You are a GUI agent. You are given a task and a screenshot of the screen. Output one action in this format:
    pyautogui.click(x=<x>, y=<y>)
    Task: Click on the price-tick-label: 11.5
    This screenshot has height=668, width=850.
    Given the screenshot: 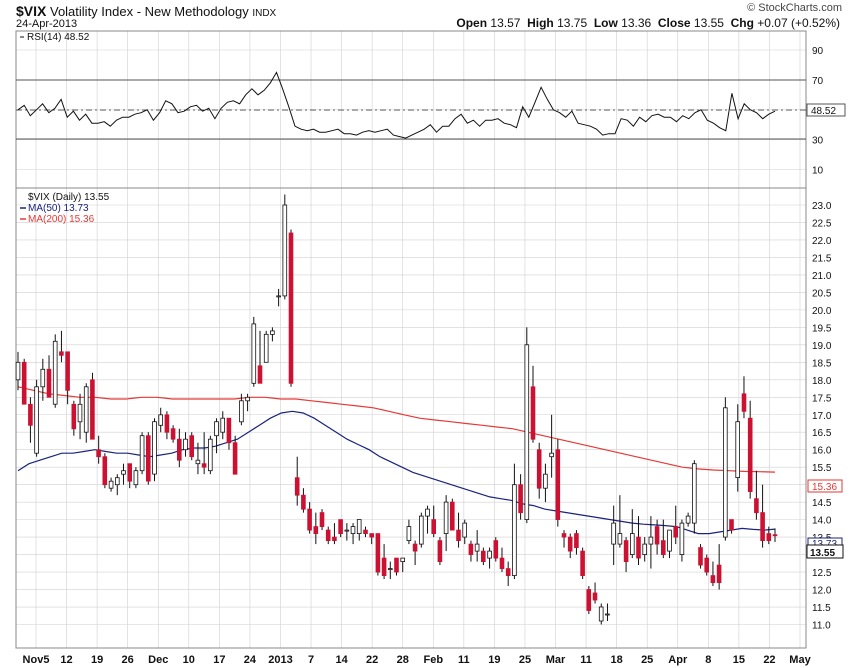 What is the action you would take?
    pyautogui.click(x=821, y=608)
    